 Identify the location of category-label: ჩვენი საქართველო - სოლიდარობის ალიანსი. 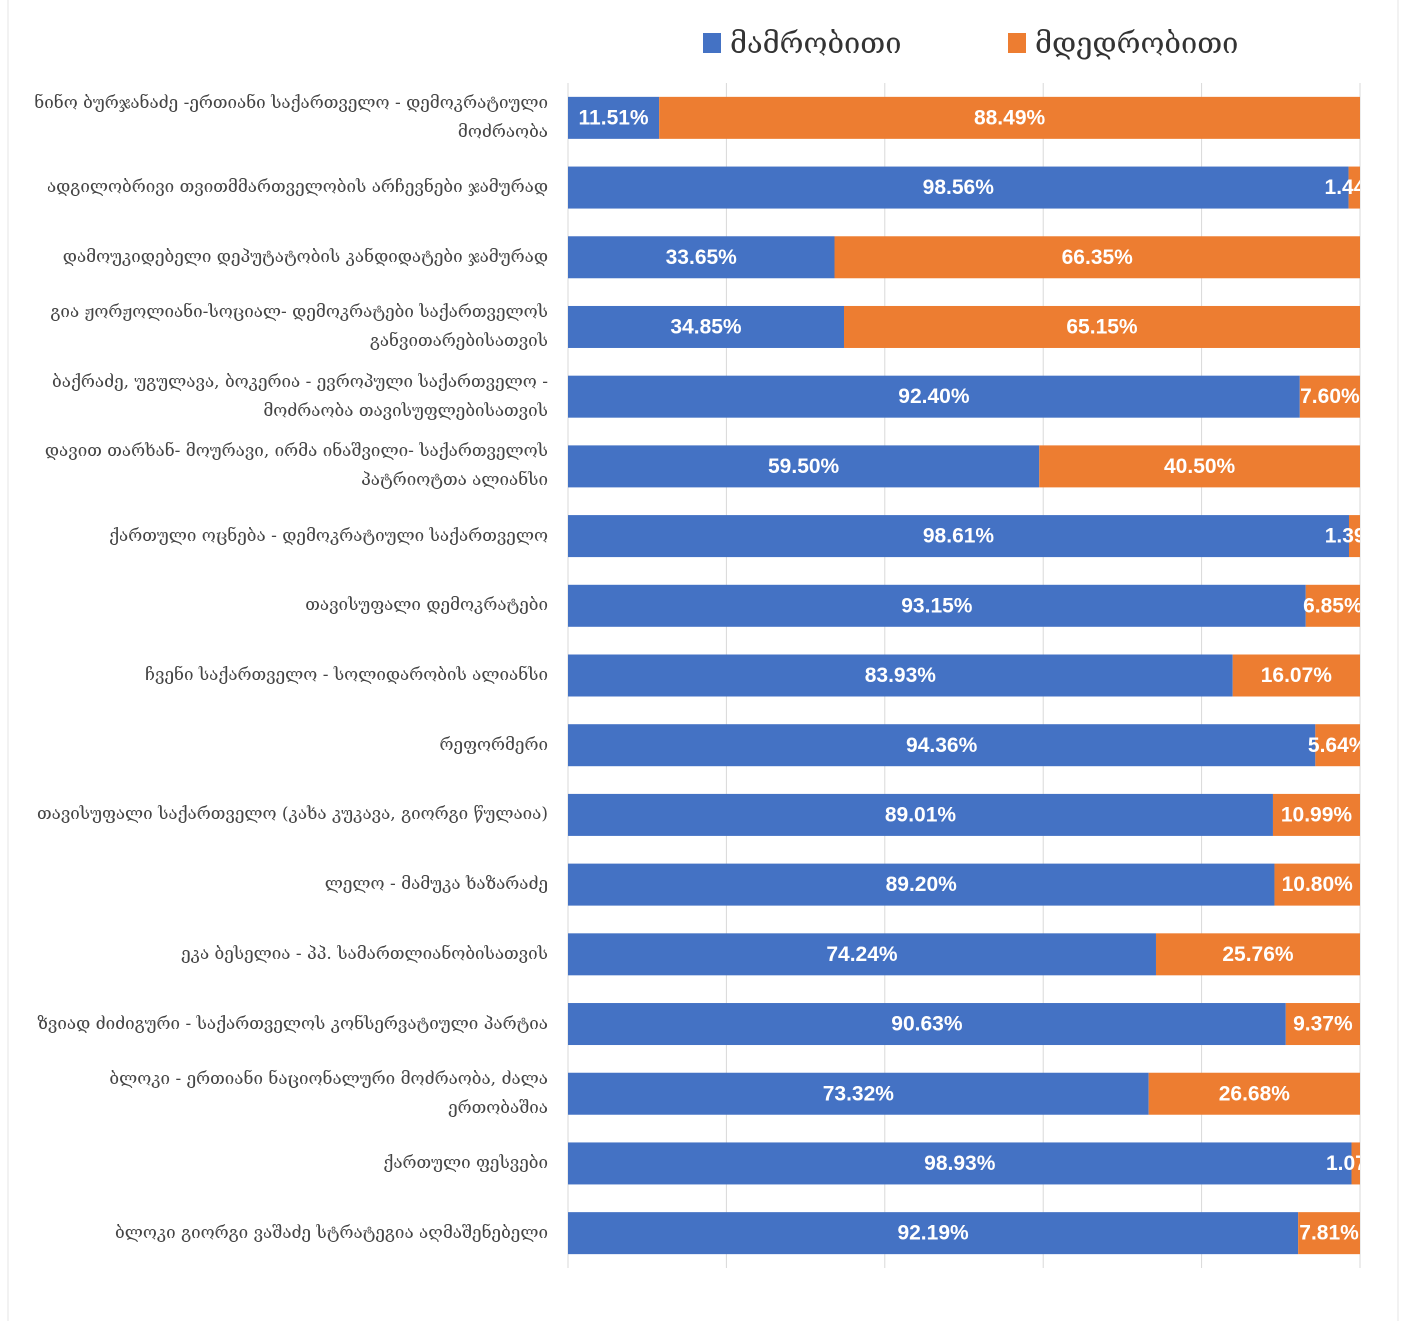
(346, 675).